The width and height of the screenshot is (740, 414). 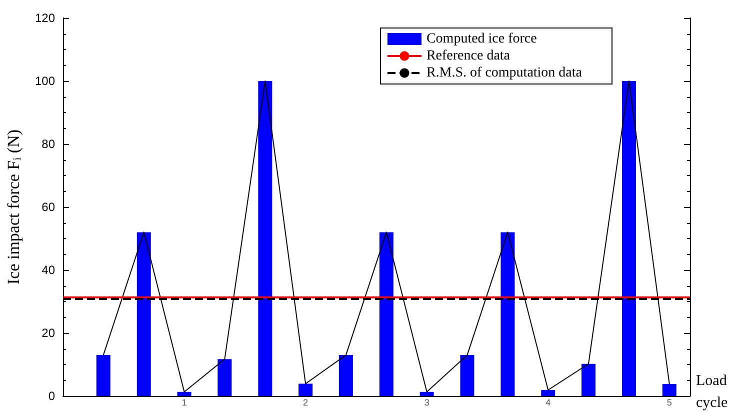 What do you see at coordinates (548, 403) in the screenshot?
I see `x-tick-label: 4` at bounding box center [548, 403].